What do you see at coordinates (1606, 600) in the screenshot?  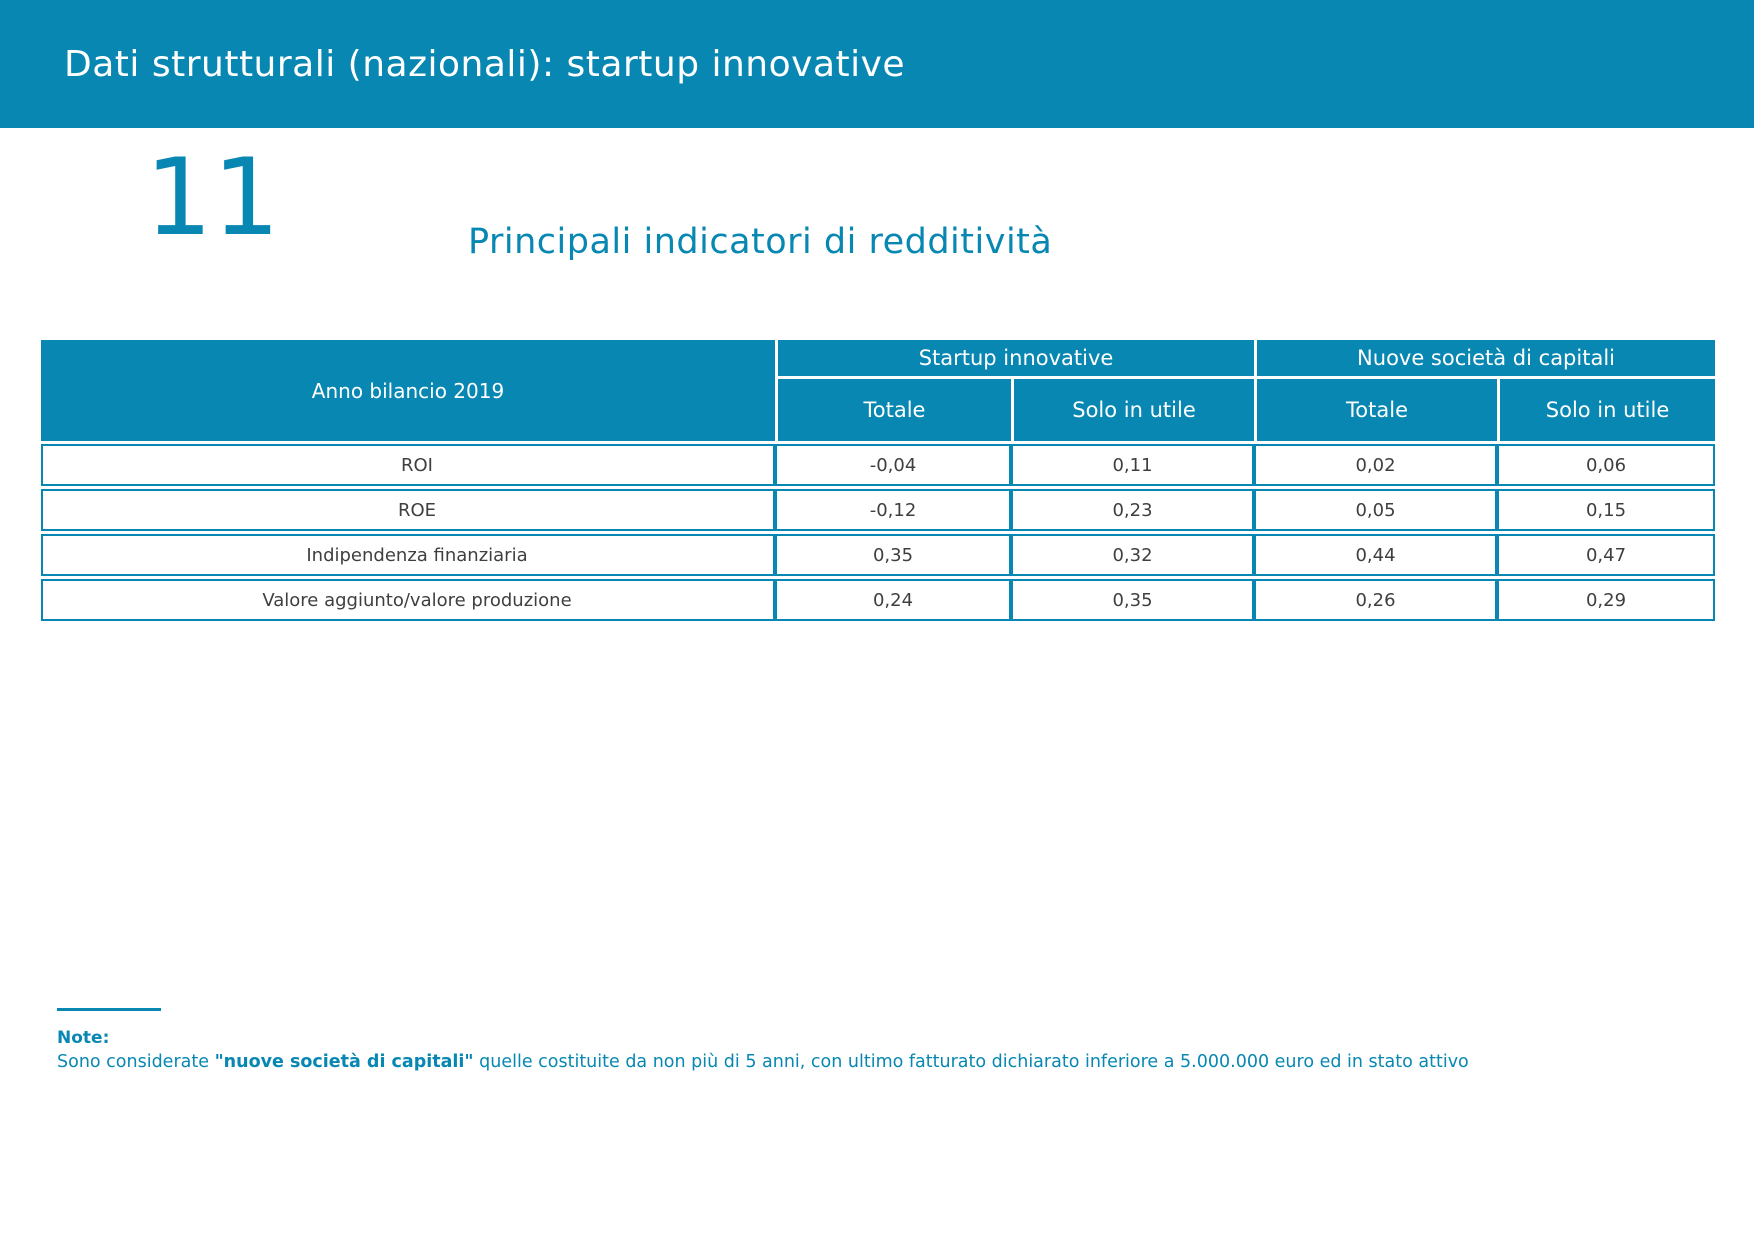 I see `value-cell: 0,29` at bounding box center [1606, 600].